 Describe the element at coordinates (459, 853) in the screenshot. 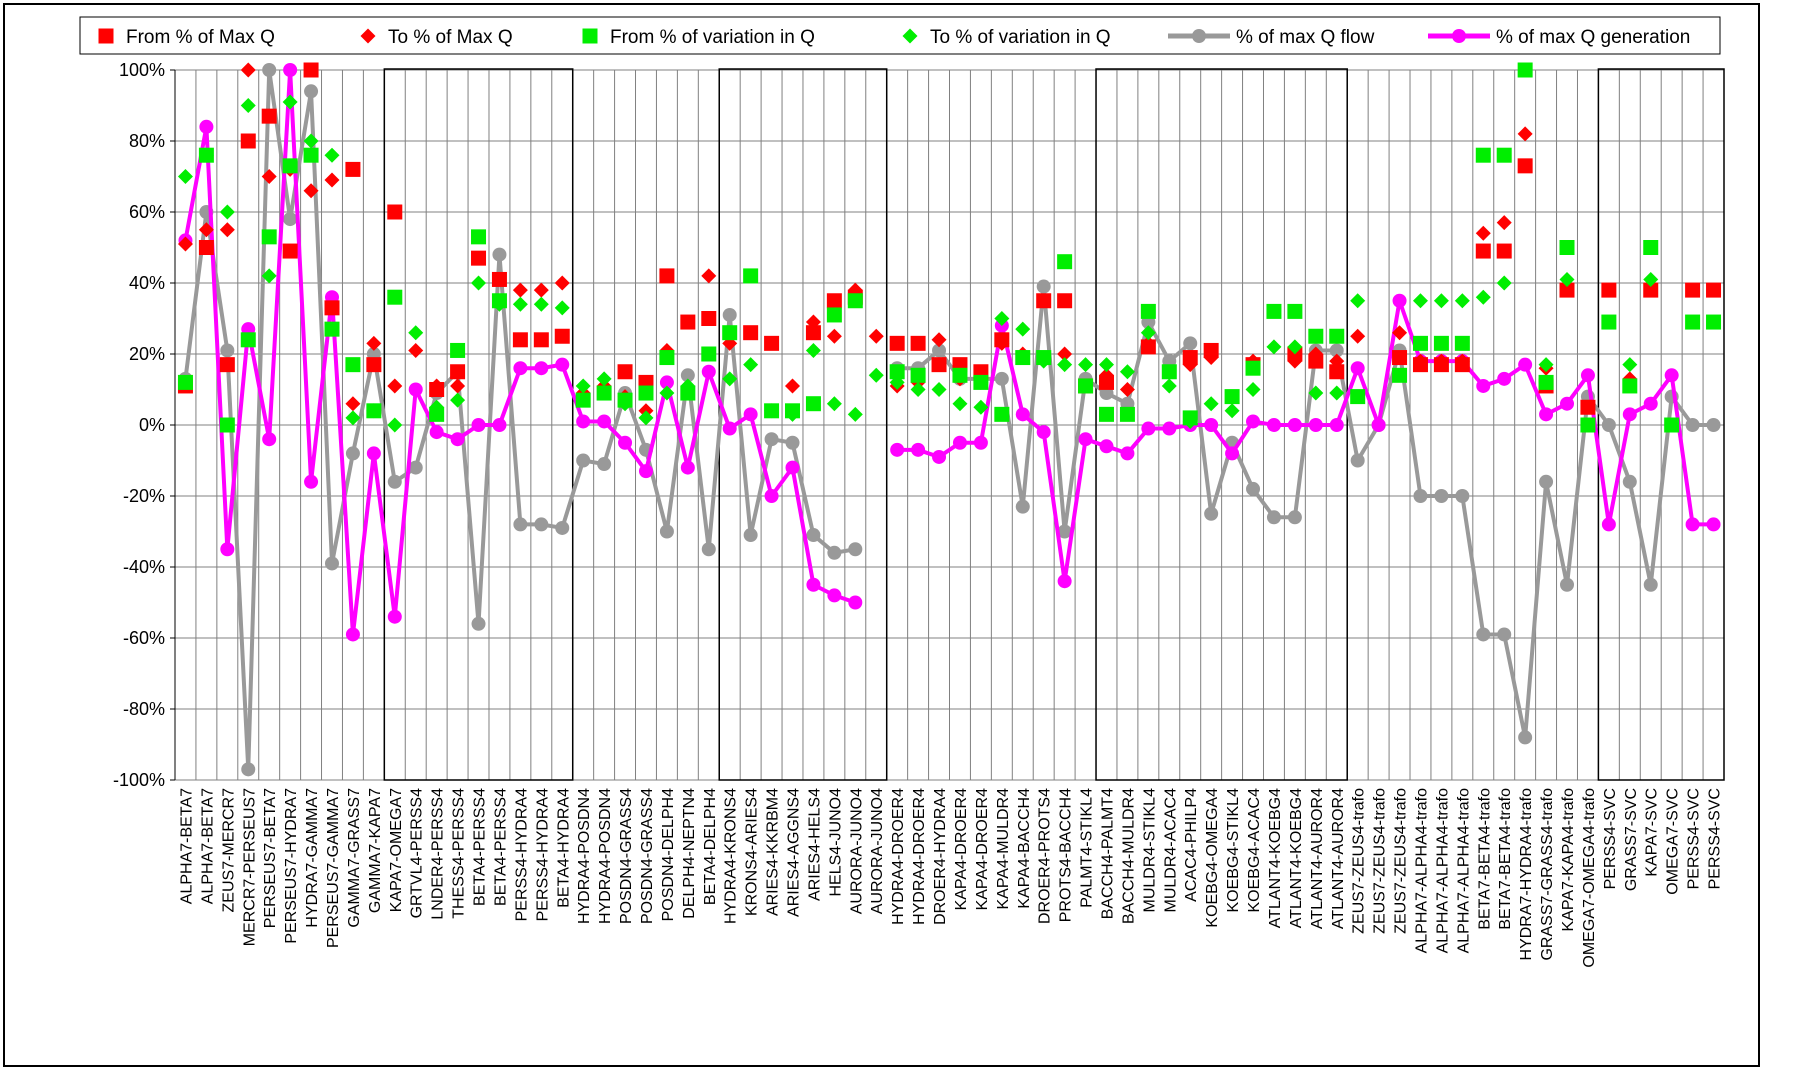

I see `x-category-label: THESS4-PERSS4` at that location.